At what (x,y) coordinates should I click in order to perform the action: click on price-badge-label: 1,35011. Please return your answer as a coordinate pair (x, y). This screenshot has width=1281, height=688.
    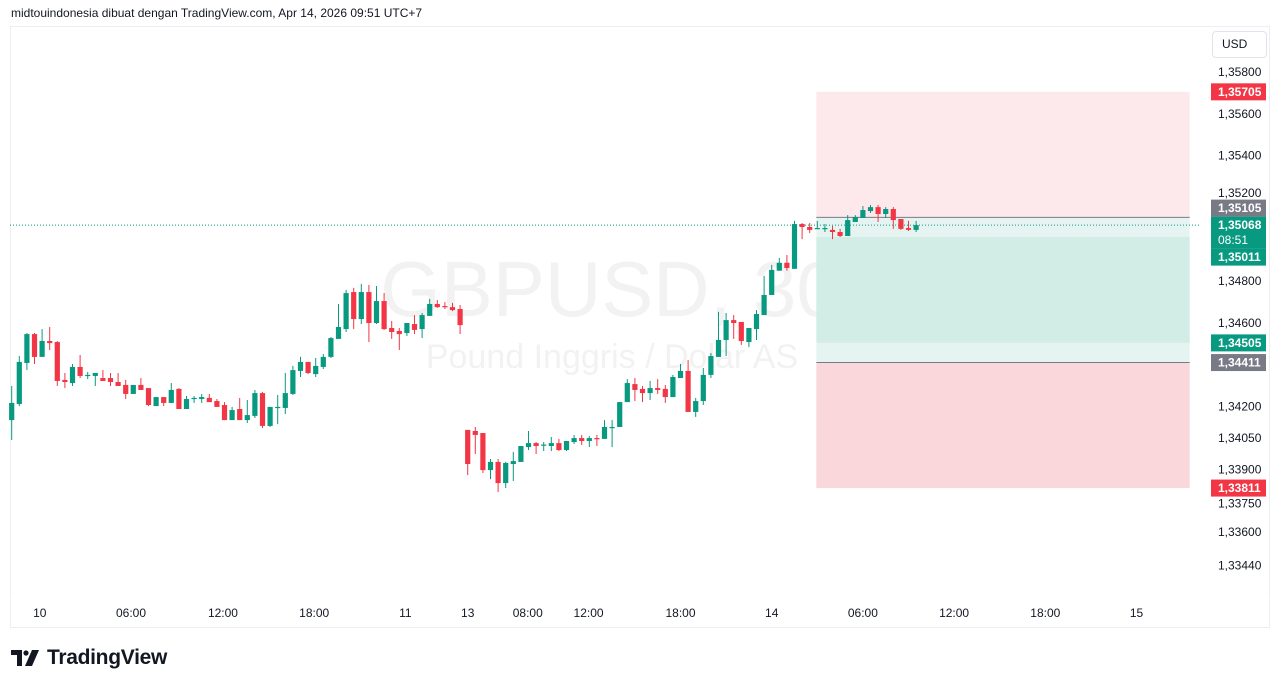
    Looking at the image, I should click on (1239, 257).